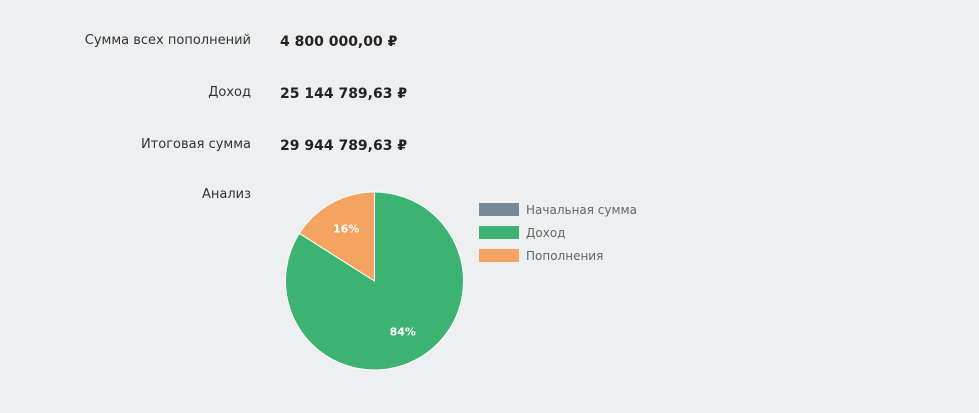  What do you see at coordinates (196, 145) in the screenshot?
I see `final-amount-label: Итоговая сумма` at bounding box center [196, 145].